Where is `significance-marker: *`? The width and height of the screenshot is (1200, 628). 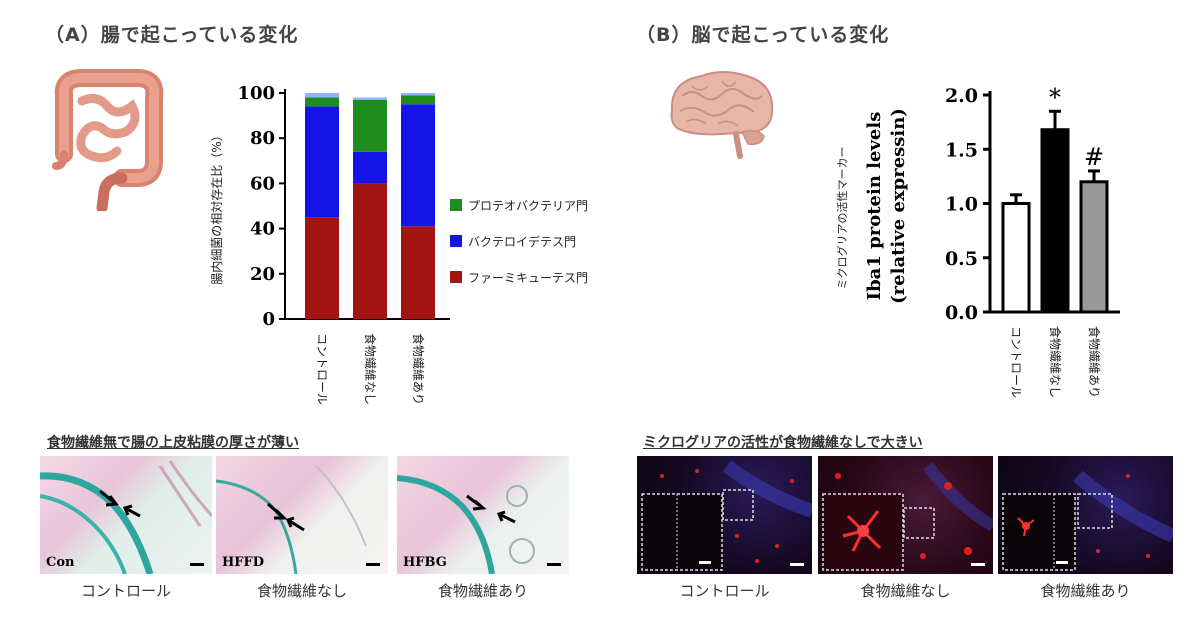
significance-marker: * is located at coordinates (1055, 97).